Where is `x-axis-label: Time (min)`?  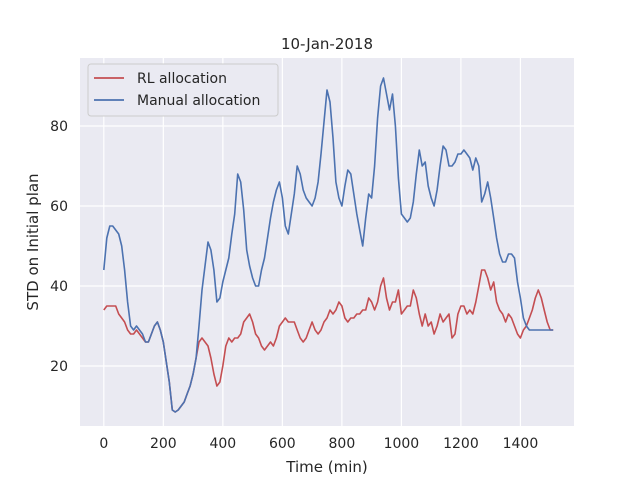
x-axis-label: Time (min) is located at coordinates (326, 467).